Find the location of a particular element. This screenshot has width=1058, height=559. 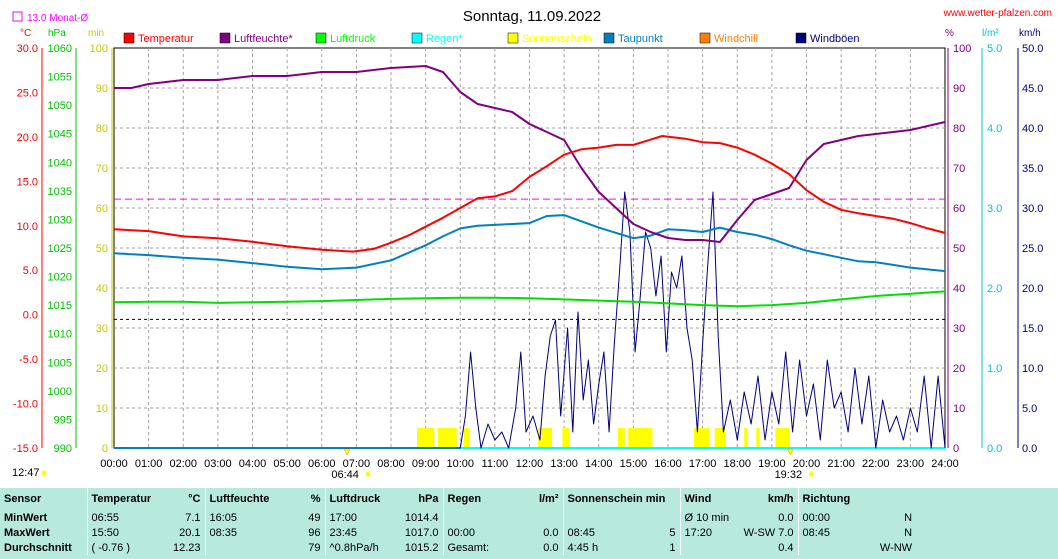

dir-value: W-NW is located at coordinates (896, 547).